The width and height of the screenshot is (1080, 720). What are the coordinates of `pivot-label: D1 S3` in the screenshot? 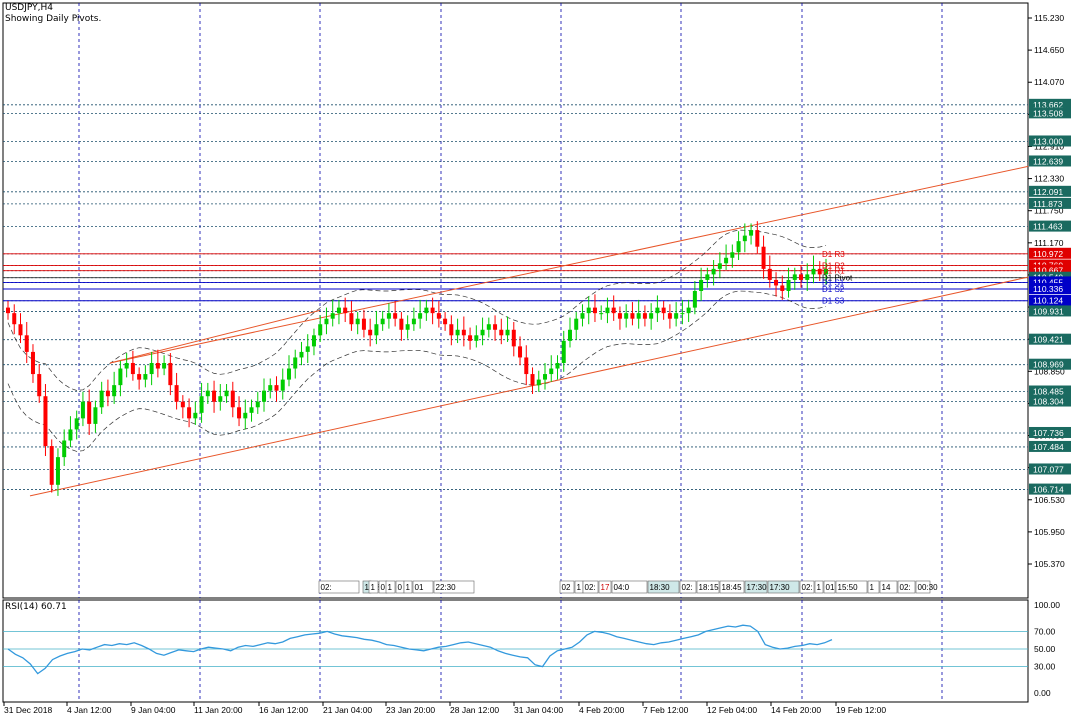 It's located at (833, 301).